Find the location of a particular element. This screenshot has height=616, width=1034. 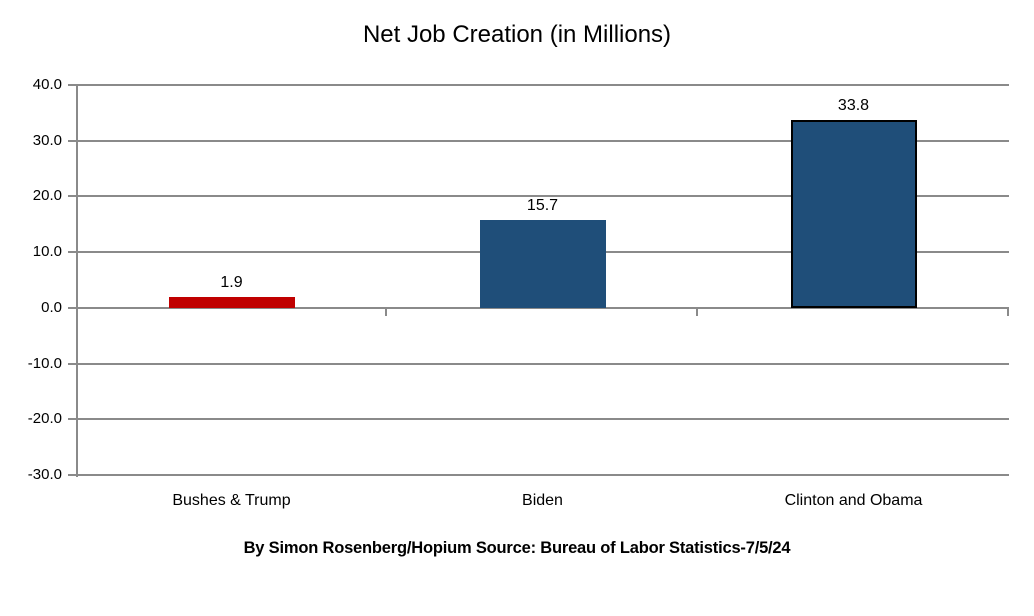

category-label: Biden is located at coordinates (542, 500).